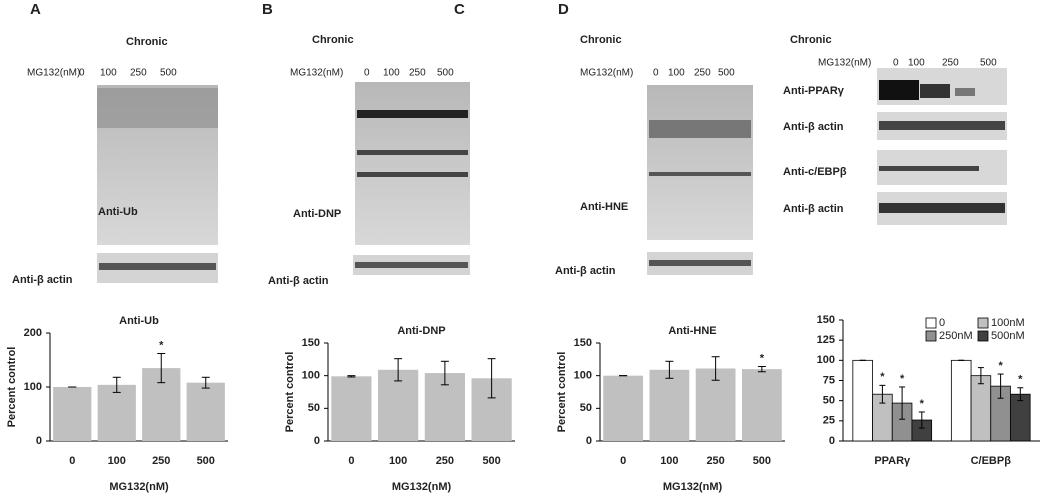 This screenshot has height=496, width=1050. I want to click on chart-title: Anti-HNE, so click(692, 331).